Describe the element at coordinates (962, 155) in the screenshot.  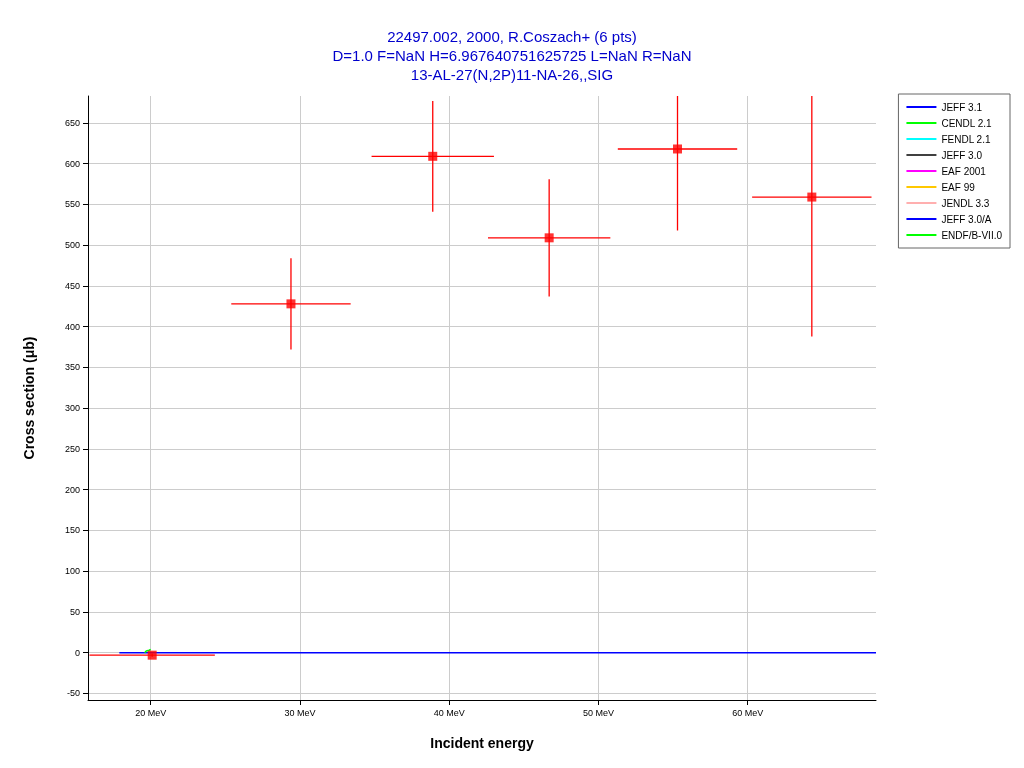
I see `legend-label: JEFF 3.0` at that location.